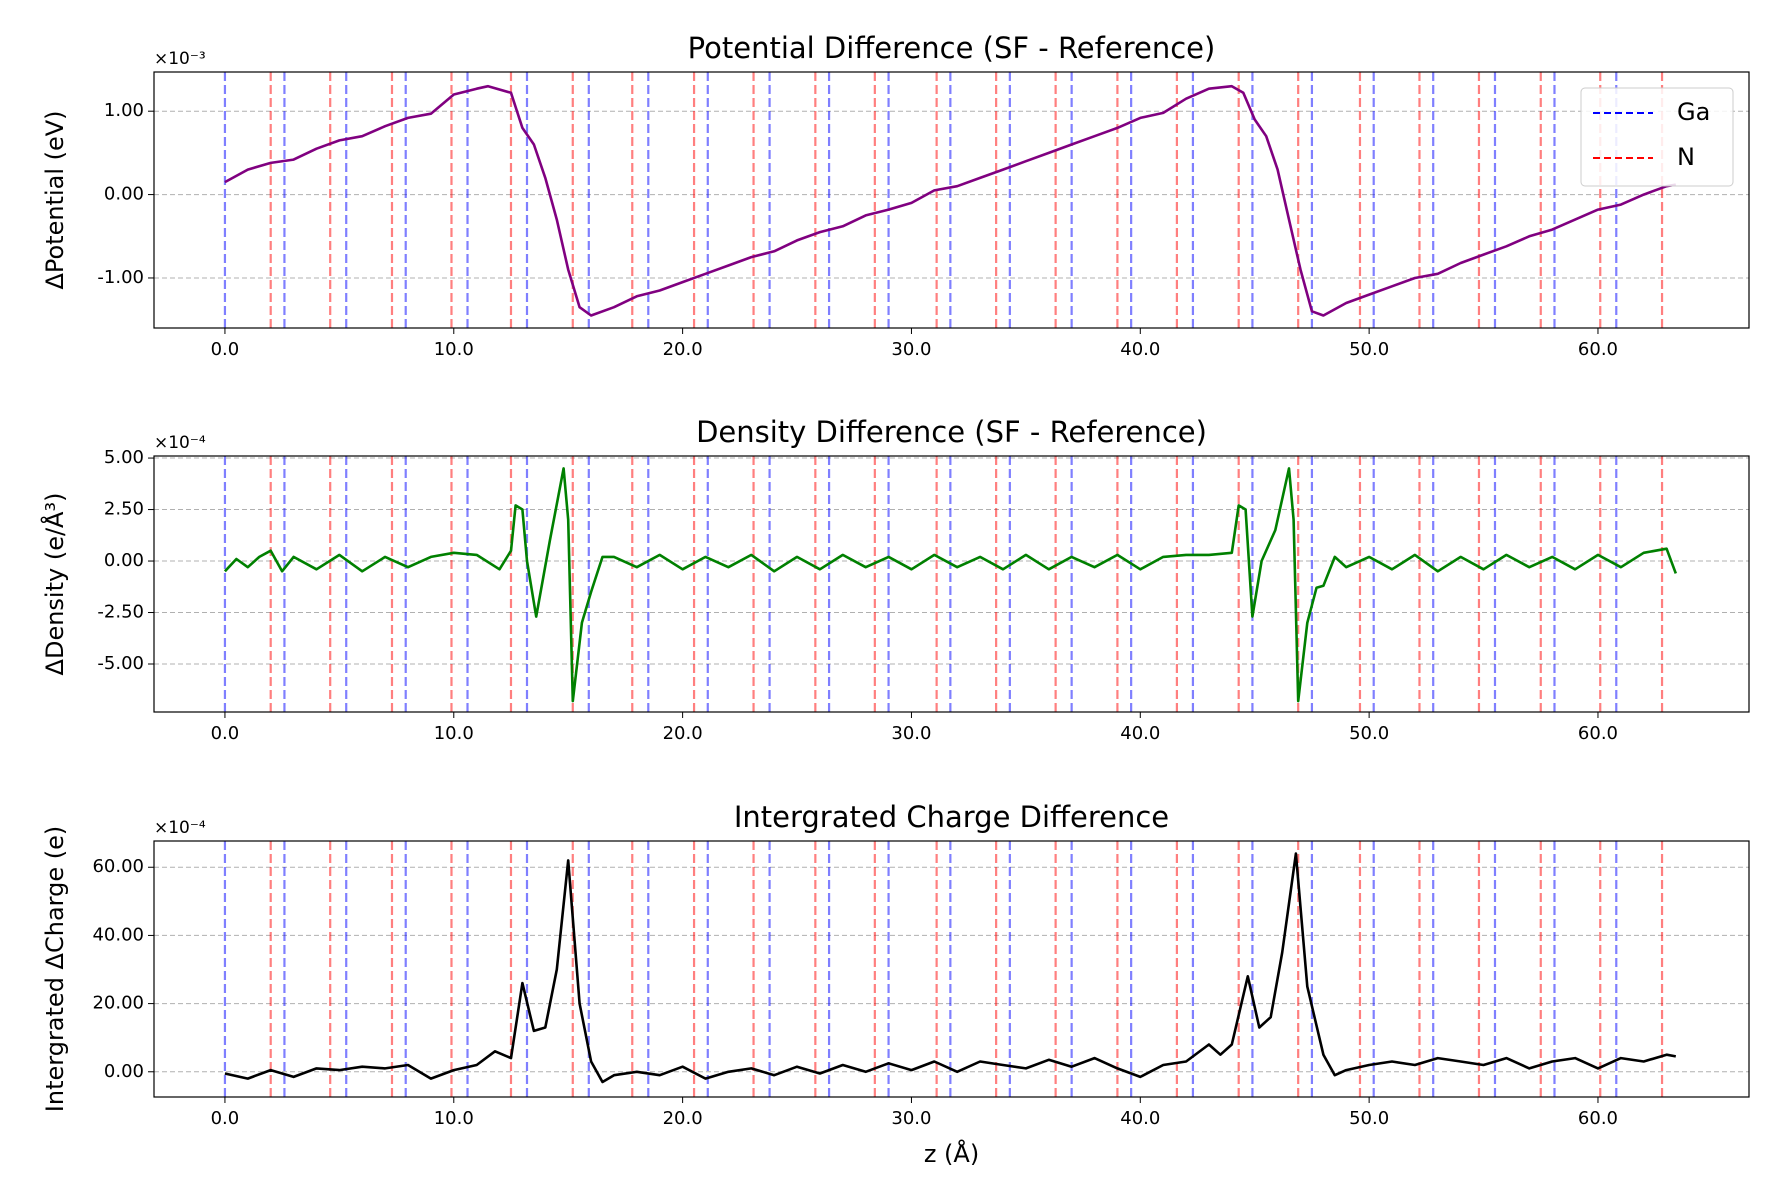  What do you see at coordinates (118, 1003) in the screenshot?
I see `y-tick-label: 20.00` at bounding box center [118, 1003].